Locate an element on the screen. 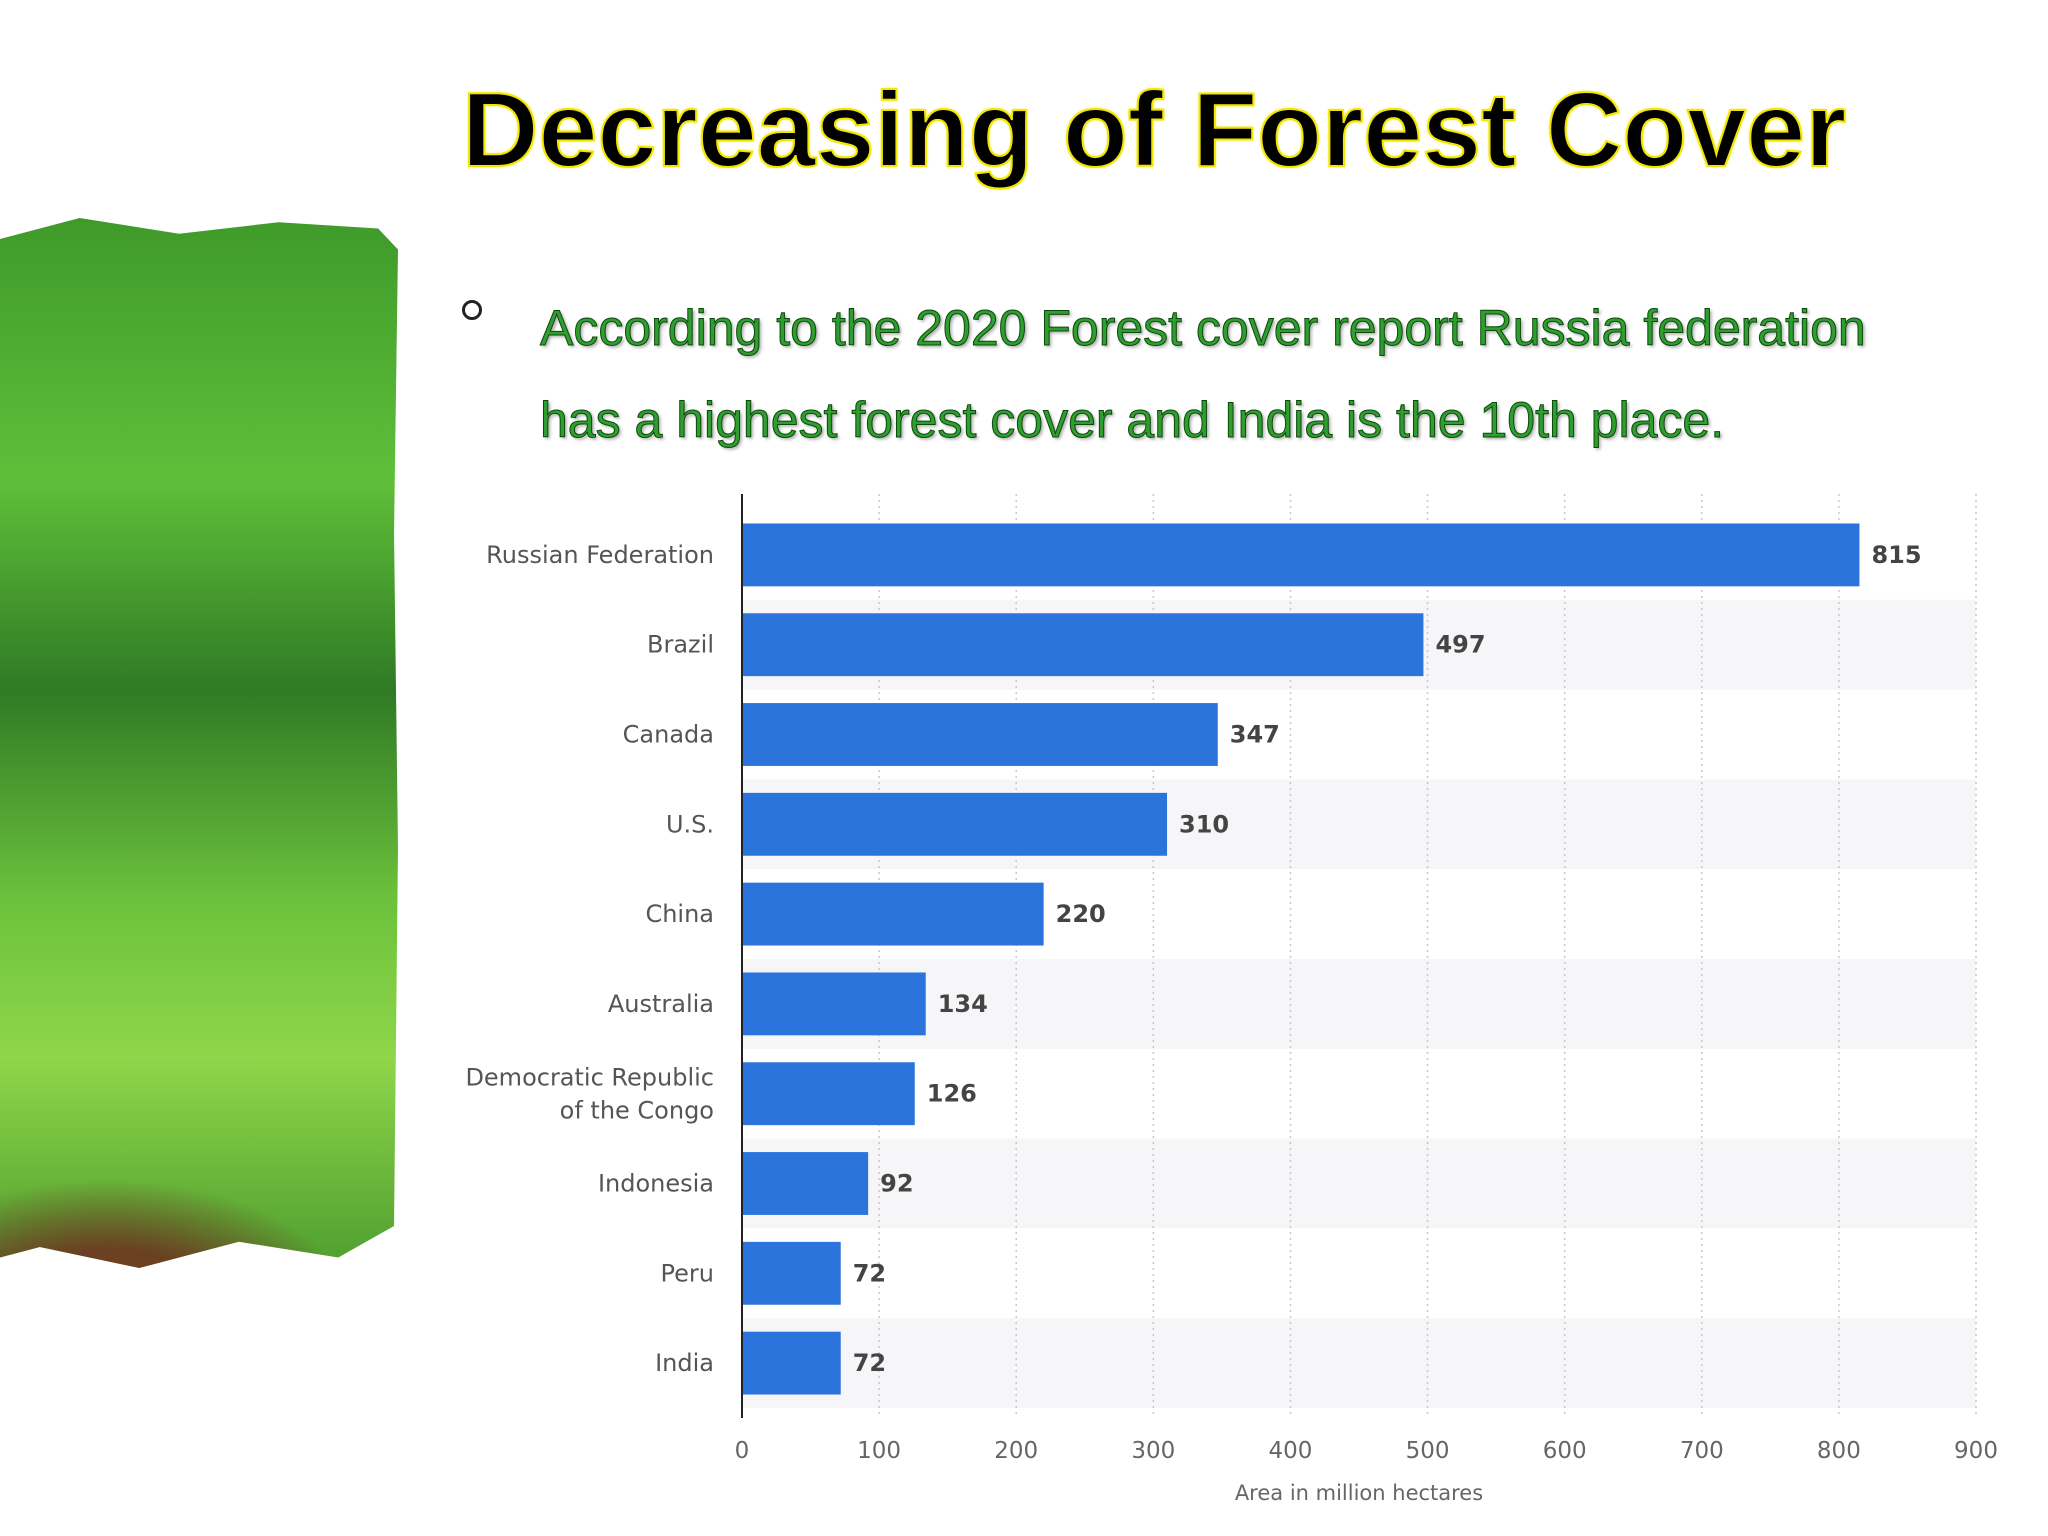 This screenshot has height=1536, width=2048. x-tick-label: 600 is located at coordinates (1565, 1451).